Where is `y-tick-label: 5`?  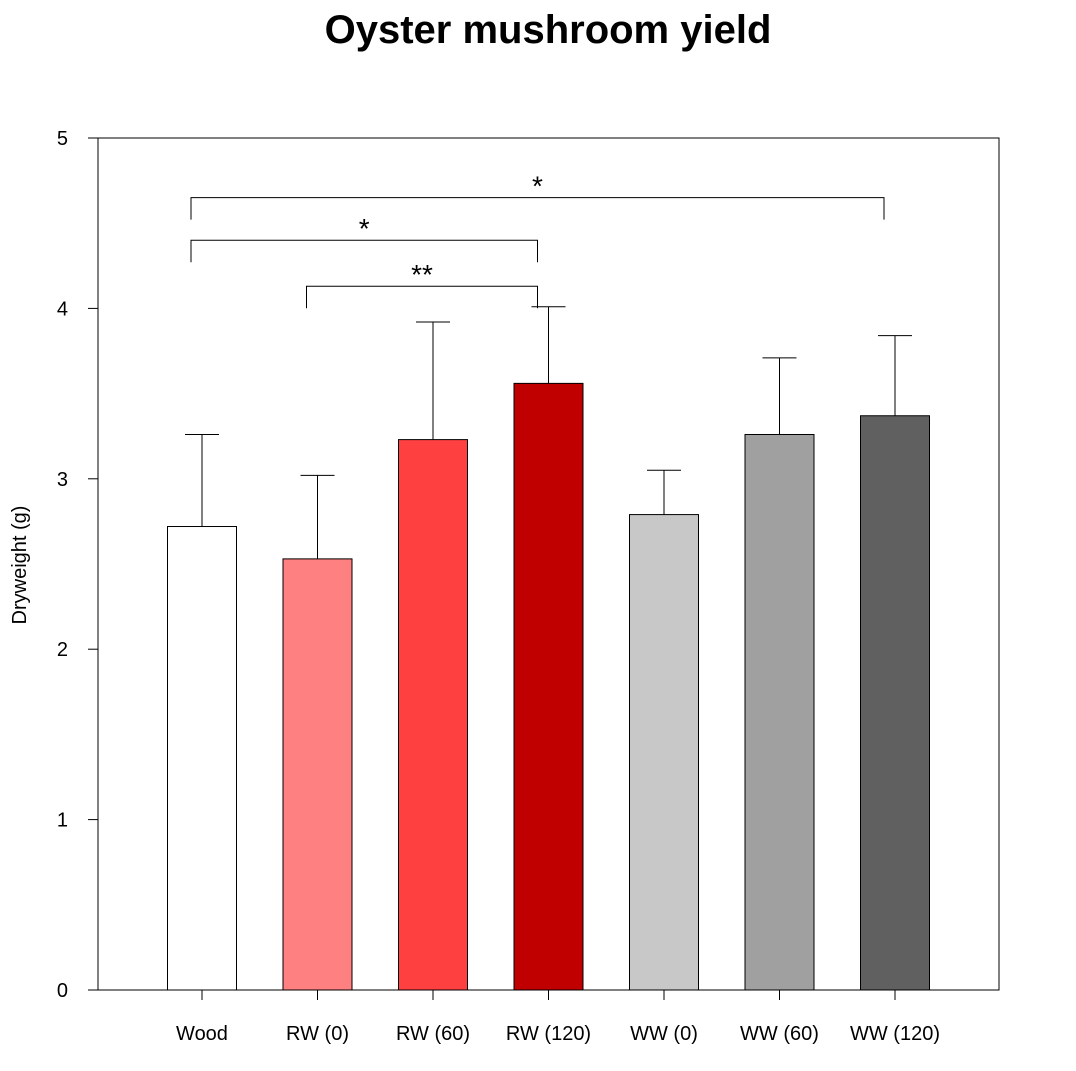 y-tick-label: 5 is located at coordinates (62, 139).